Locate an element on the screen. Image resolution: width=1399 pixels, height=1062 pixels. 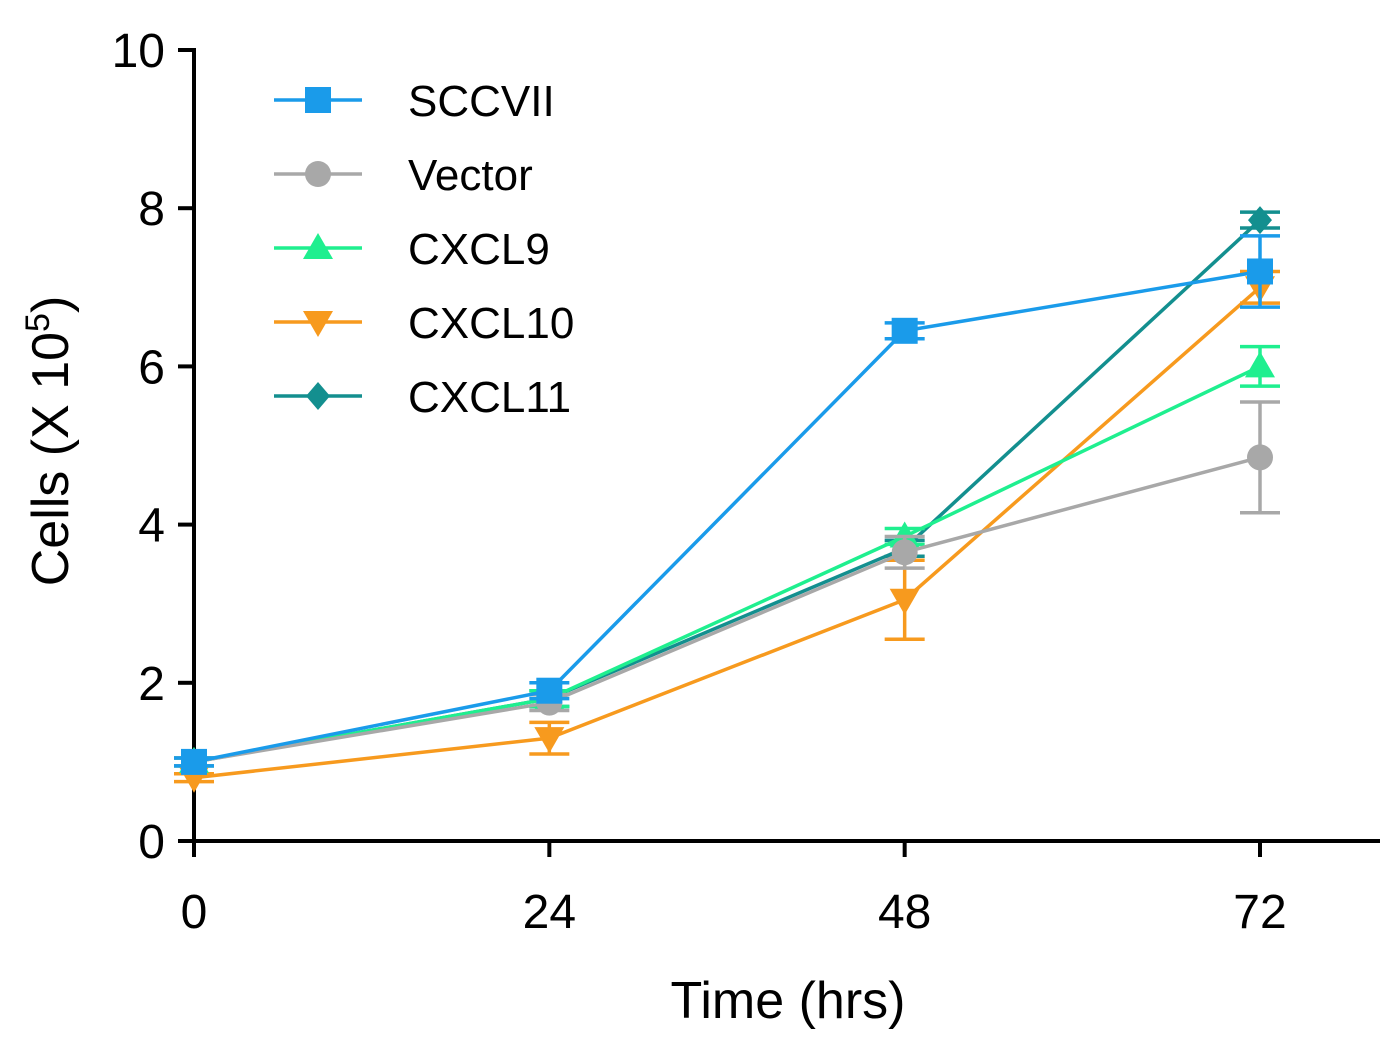
legend-item-cxcl10: CXCL10 is located at coordinates (424, 323).